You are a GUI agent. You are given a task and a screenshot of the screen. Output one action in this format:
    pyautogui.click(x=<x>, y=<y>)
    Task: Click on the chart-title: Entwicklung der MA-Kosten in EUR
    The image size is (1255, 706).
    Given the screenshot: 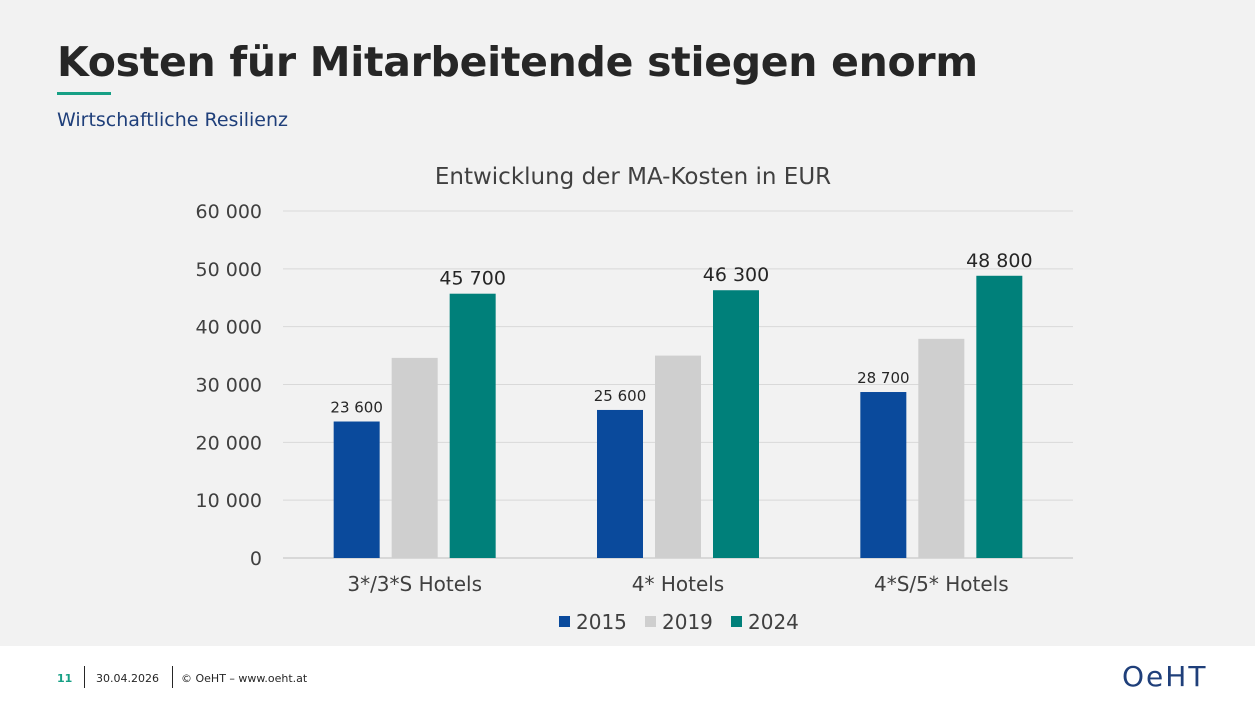 What is the action you would take?
    pyautogui.click(x=633, y=177)
    